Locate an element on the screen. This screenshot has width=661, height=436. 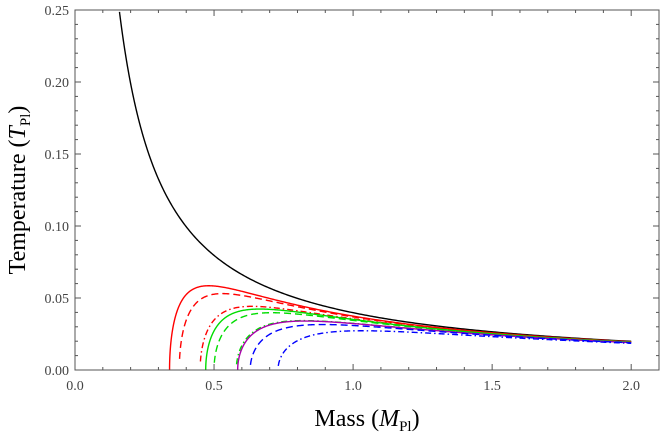
y-tick-label: 0.05 is located at coordinates (57, 299).